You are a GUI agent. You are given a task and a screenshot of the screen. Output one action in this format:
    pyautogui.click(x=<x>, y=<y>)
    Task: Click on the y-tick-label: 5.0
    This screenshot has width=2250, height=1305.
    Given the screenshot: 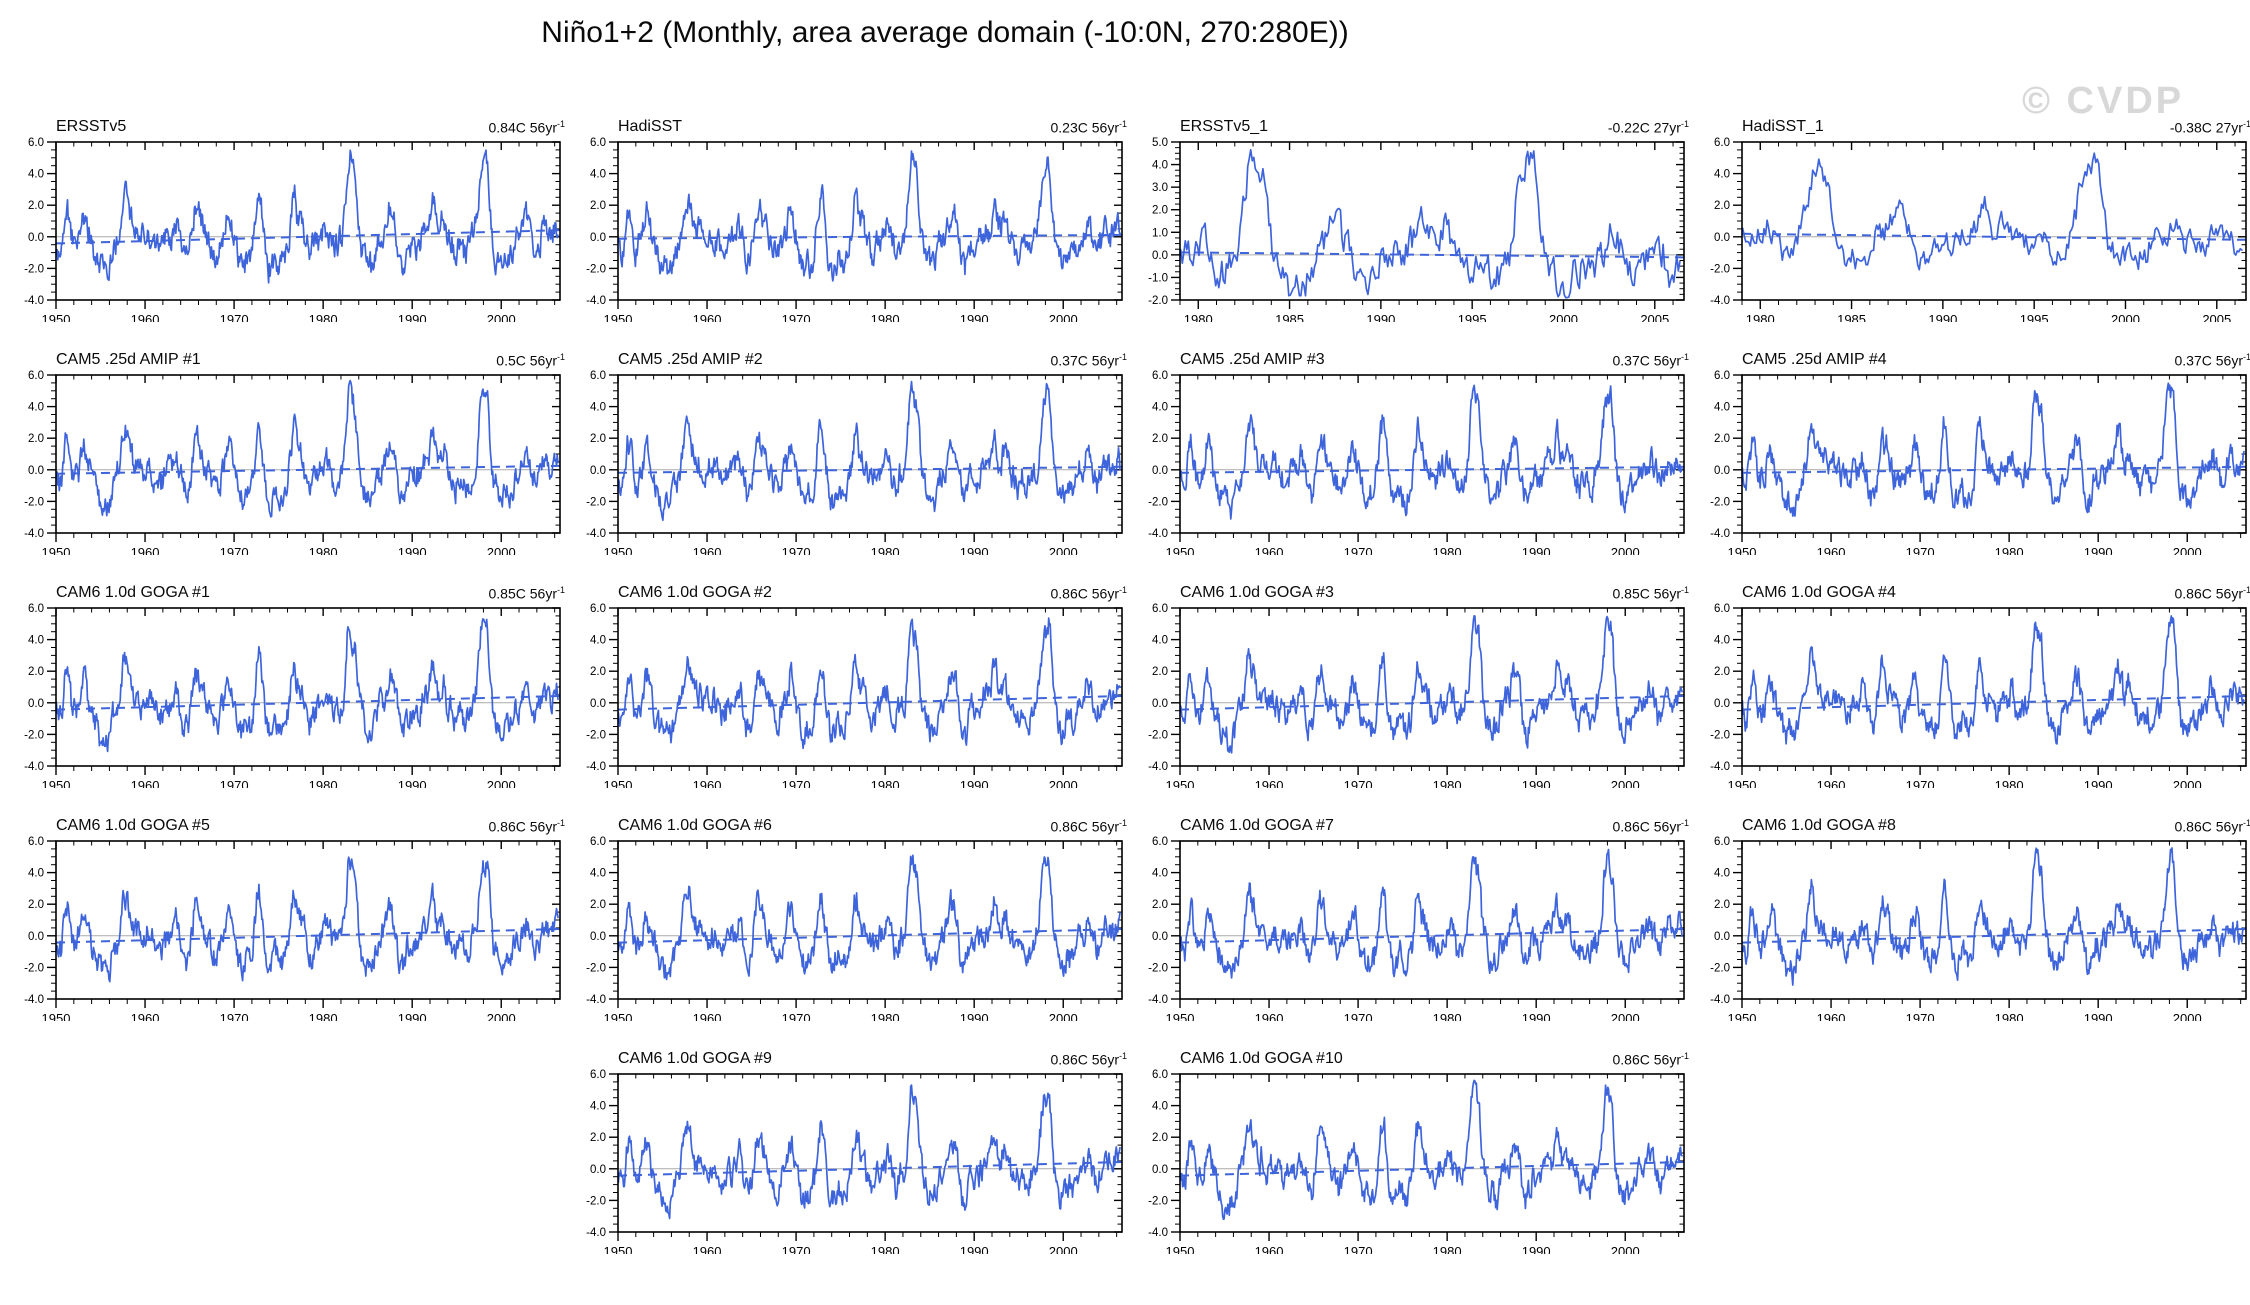 What is the action you would take?
    pyautogui.click(x=1160, y=143)
    